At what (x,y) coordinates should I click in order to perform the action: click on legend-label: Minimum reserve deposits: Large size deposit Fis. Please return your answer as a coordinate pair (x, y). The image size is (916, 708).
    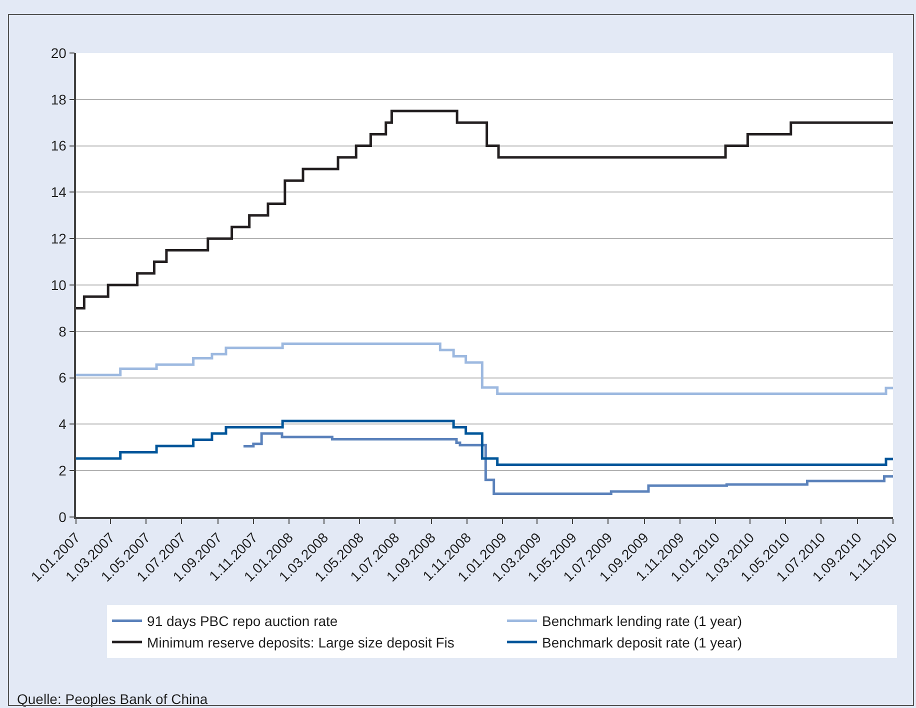
    Looking at the image, I should click on (300, 642).